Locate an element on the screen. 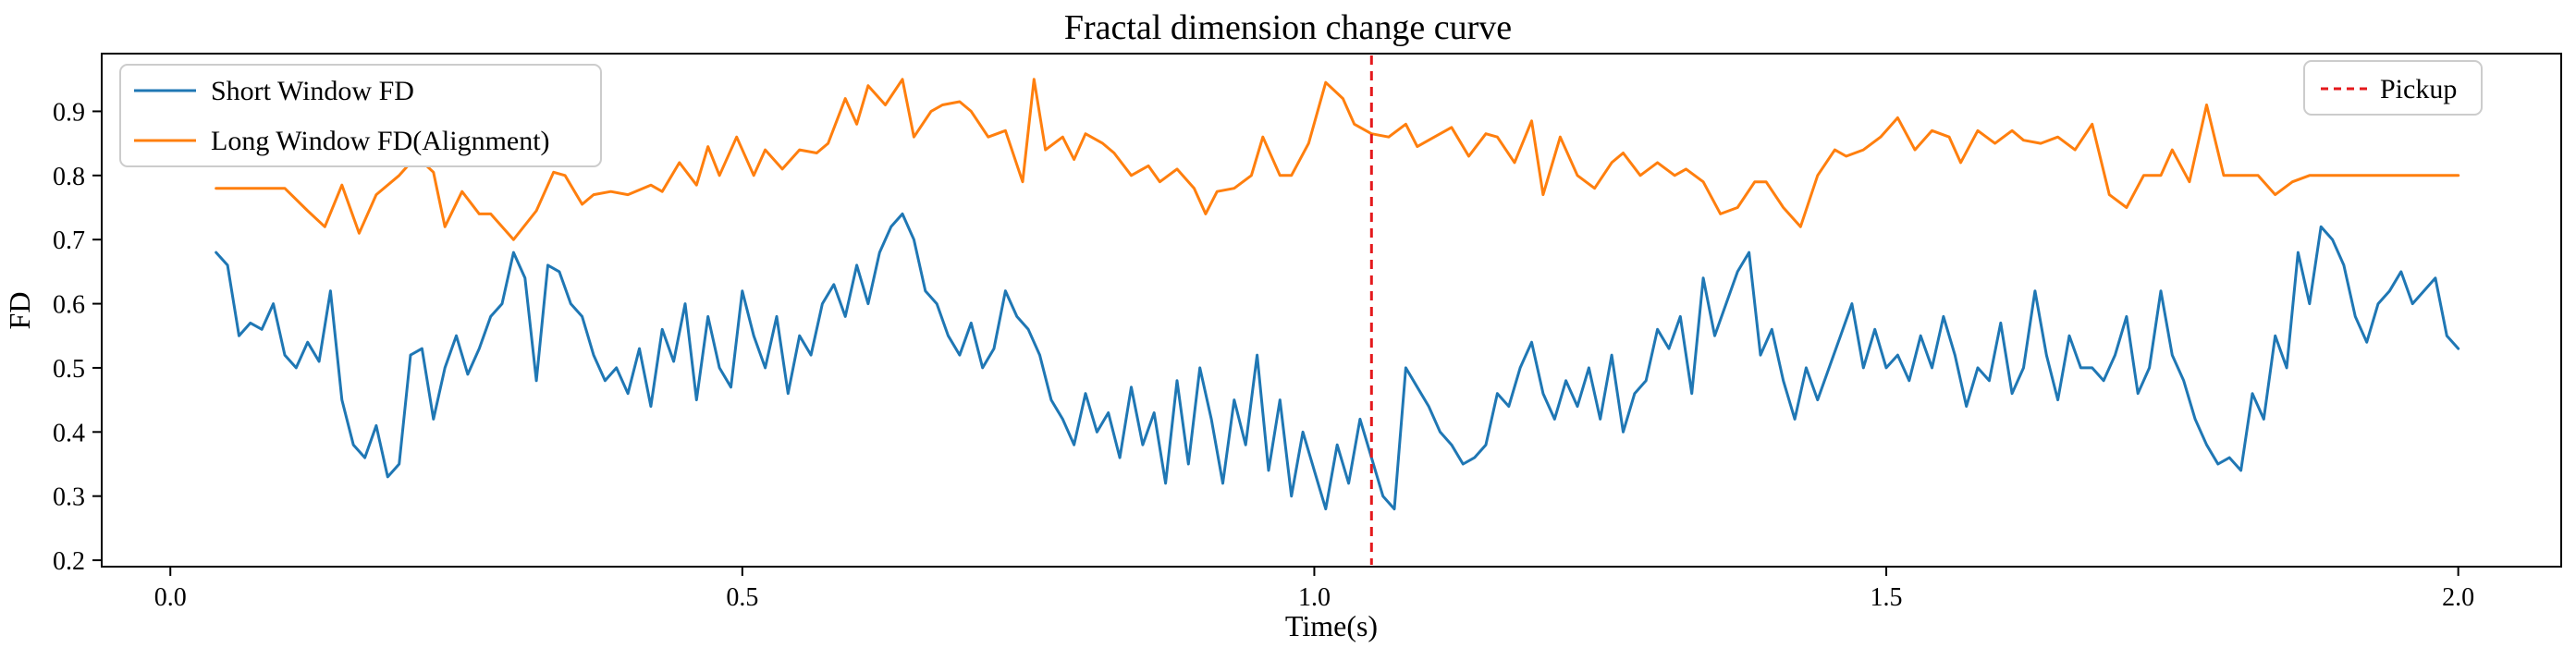  x-axis: 0.0 0.5 1.0 1.5 2.0 is located at coordinates (1314, 590).